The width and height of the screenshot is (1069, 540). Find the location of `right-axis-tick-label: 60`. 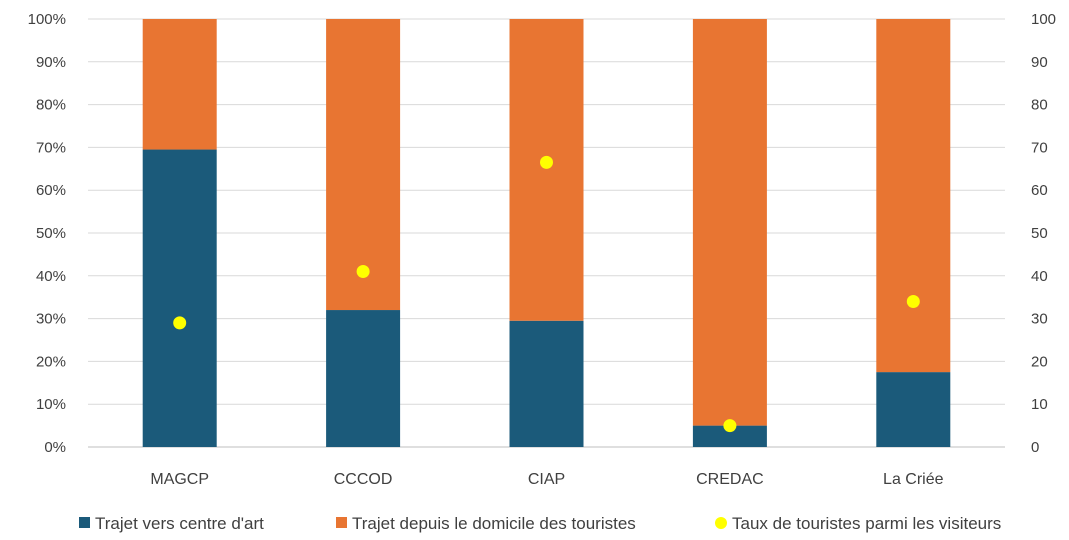

right-axis-tick-label: 60 is located at coordinates (1039, 190).